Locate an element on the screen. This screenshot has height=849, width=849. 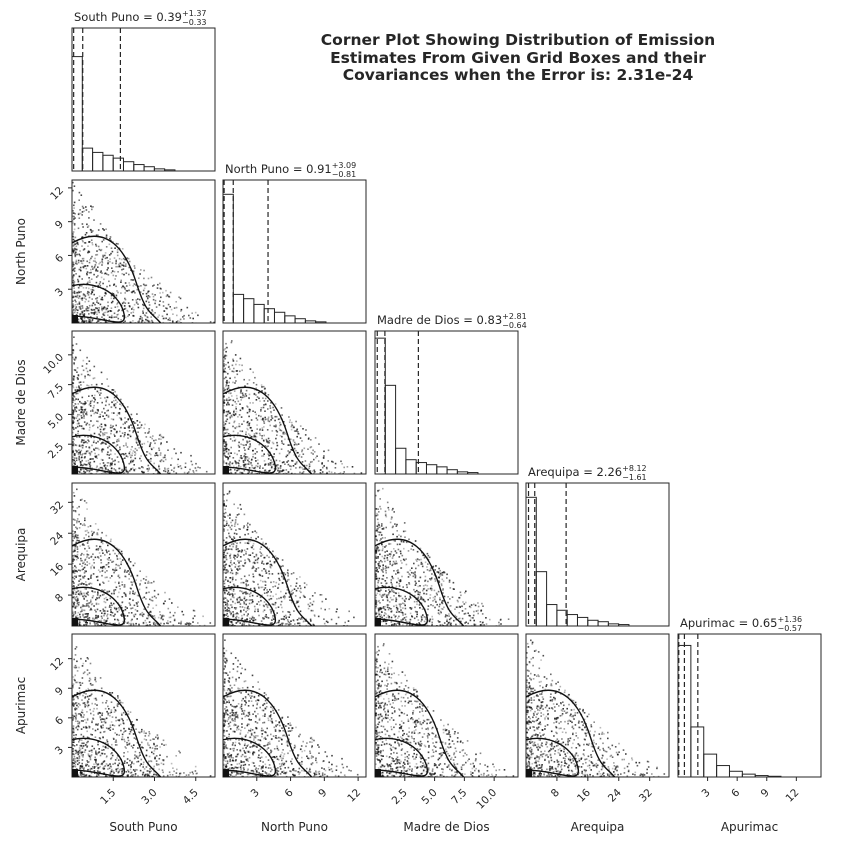
histogram-title-1: South Puno = 0.39+1.37 −0.33 is located at coordinates (140, 18).